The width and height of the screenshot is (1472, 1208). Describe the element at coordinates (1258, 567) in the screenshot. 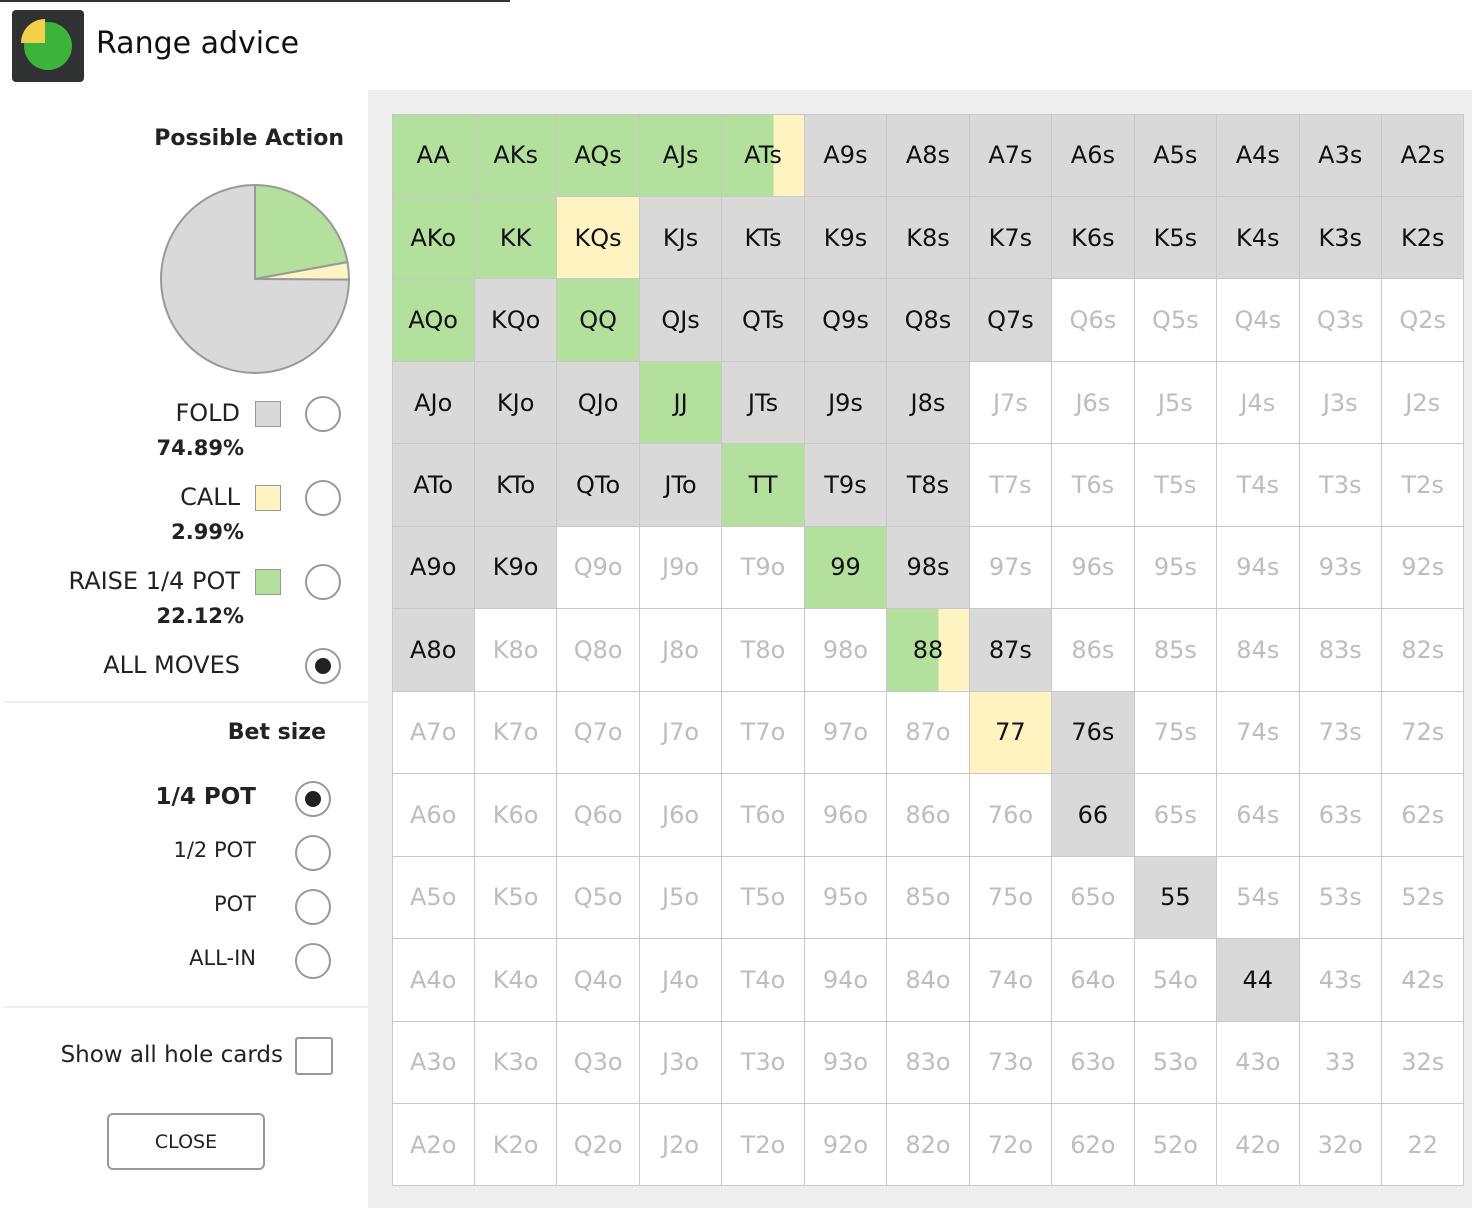

I see `hand-cell: 94s` at that location.